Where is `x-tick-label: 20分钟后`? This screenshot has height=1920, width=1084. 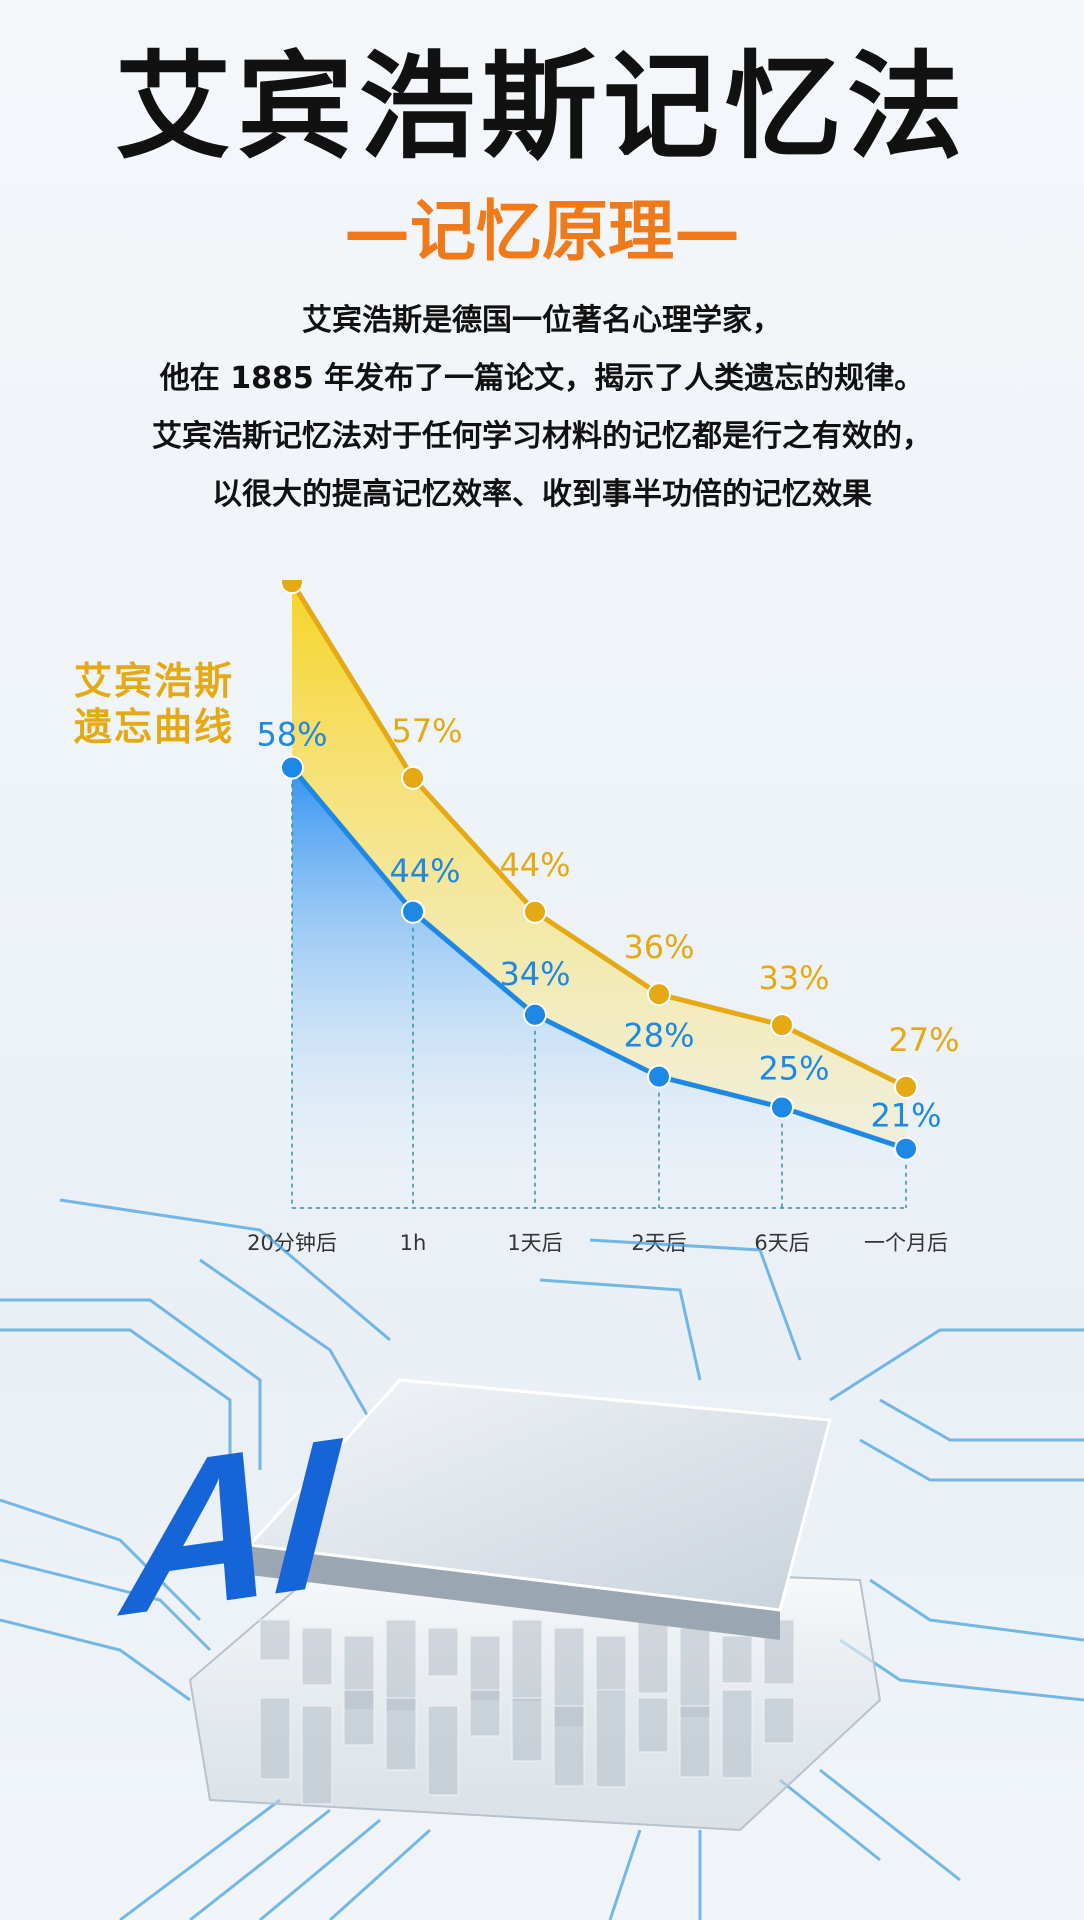 x-tick-label: 20分钟后 is located at coordinates (292, 1243).